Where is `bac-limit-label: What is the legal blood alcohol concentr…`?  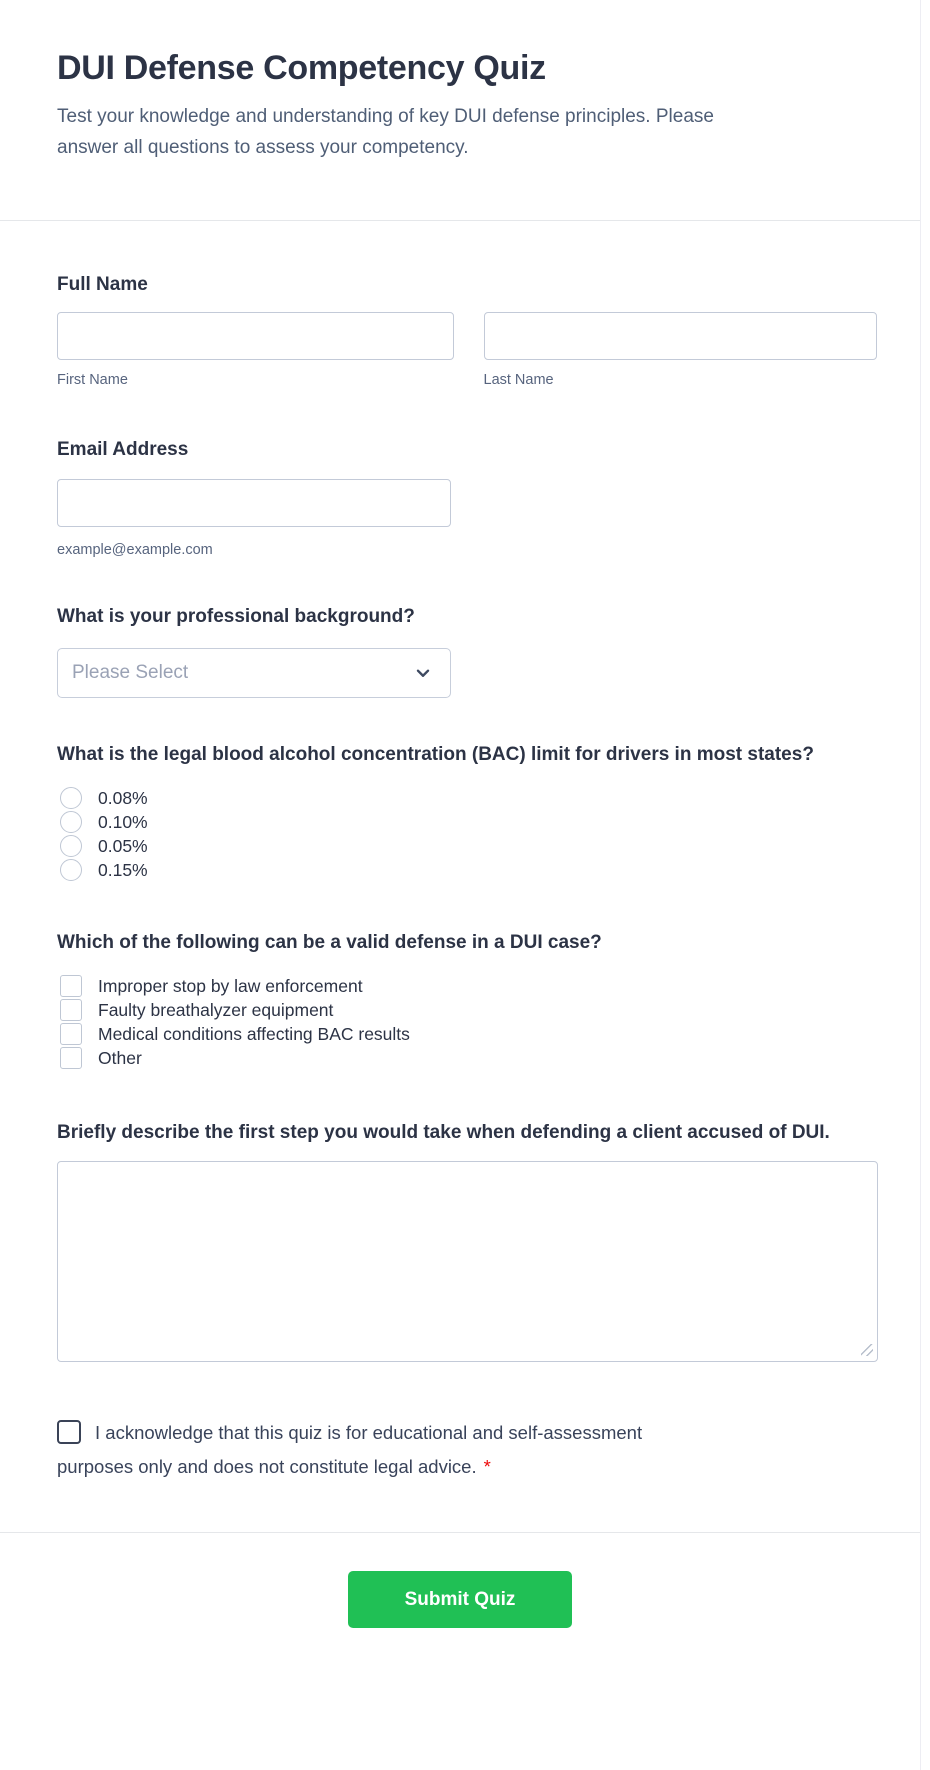 bac-limit-label: What is the legal blood alcohol concentr… is located at coordinates (435, 754).